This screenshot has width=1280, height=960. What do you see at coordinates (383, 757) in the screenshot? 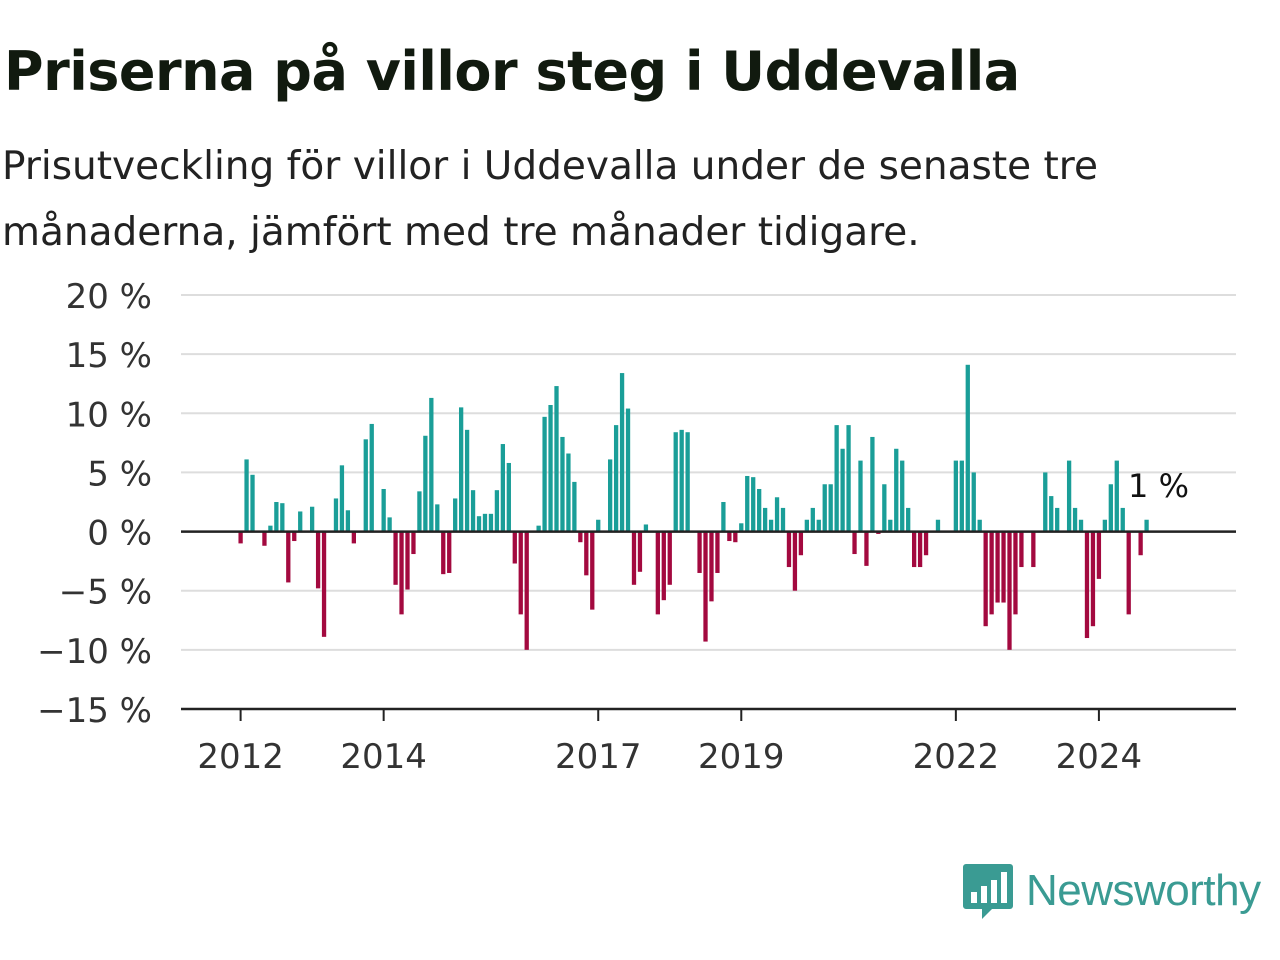
I see `x-tick-label: 2014` at bounding box center [383, 757].